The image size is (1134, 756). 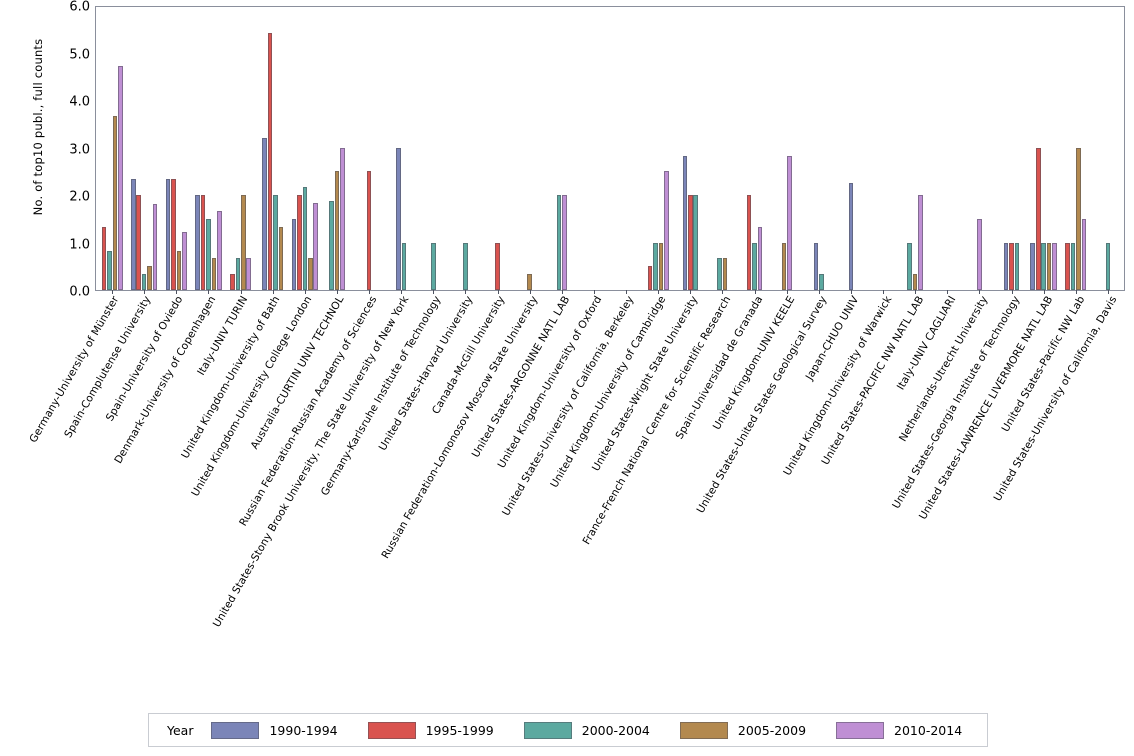 I want to click on x-axis-tick-label-text: Italy-UNIV CAGLIARI, so click(x=926, y=343).